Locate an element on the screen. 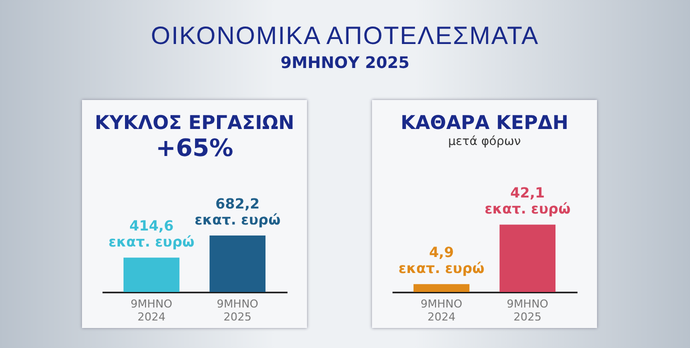 The image size is (690, 348). chart-title: ΚΥΚΛΟΣ ΕΡΓΑΣΙΩΝ is located at coordinates (195, 123).